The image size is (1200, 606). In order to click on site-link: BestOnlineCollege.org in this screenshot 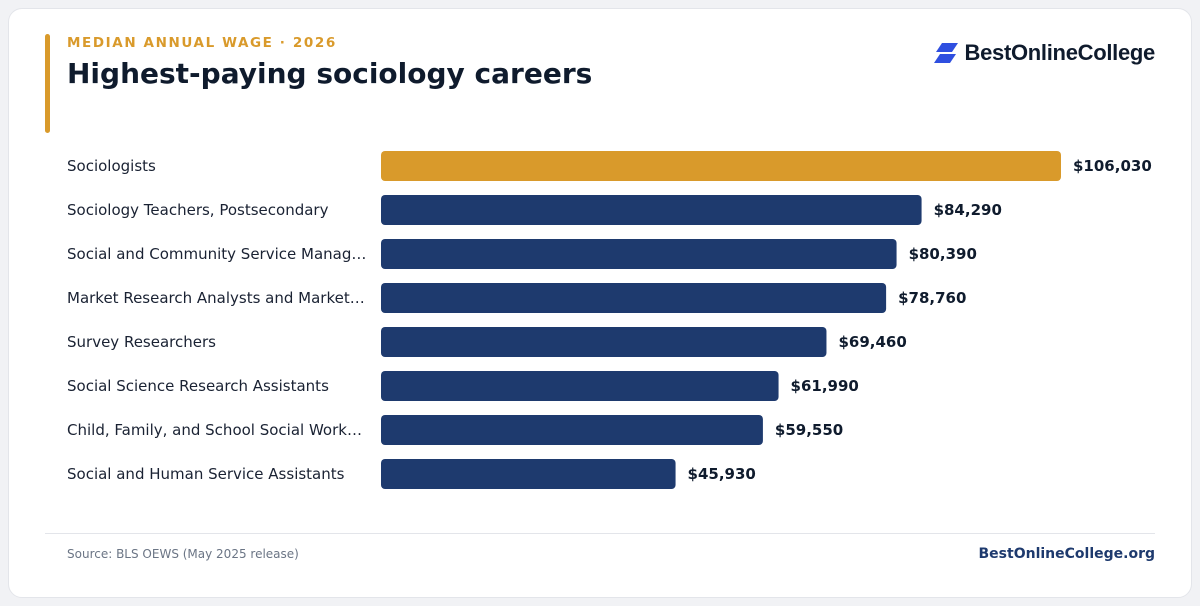, I will do `click(1066, 554)`.